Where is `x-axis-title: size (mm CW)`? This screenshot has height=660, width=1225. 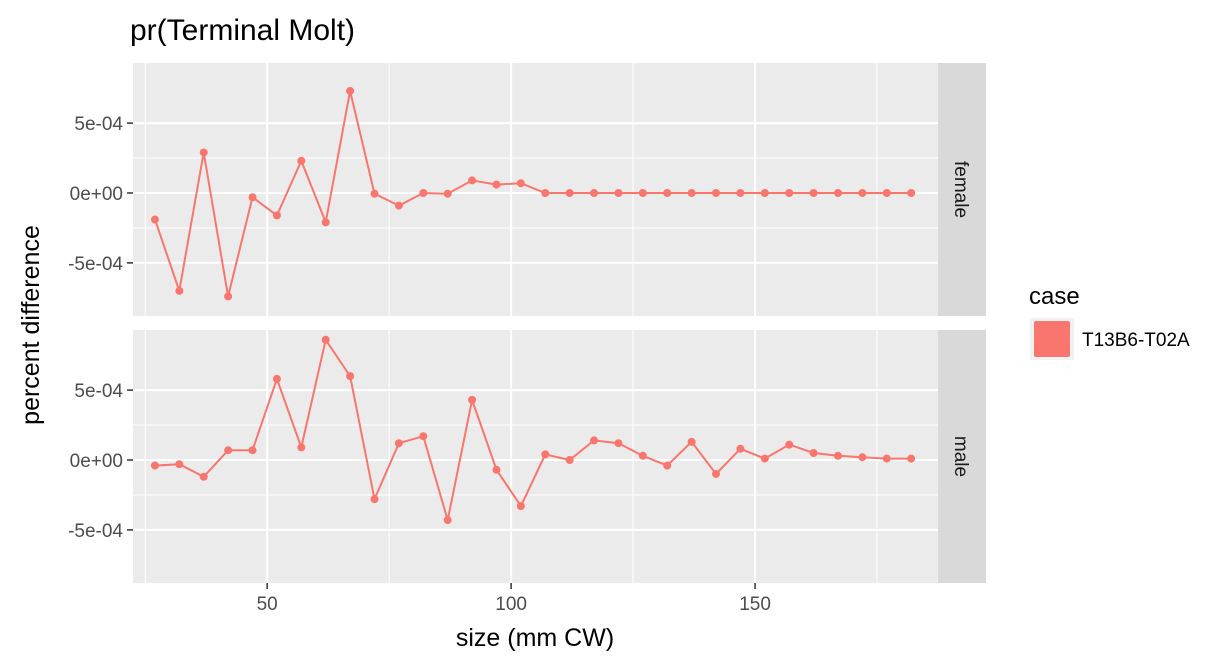 x-axis-title: size (mm CW) is located at coordinates (535, 638).